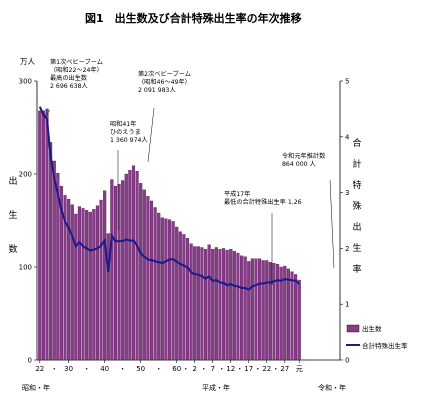 This screenshot has width=424, height=409. What do you see at coordinates (356, 143) in the screenshot?
I see `right-axis-label-char: 合` at bounding box center [356, 143].